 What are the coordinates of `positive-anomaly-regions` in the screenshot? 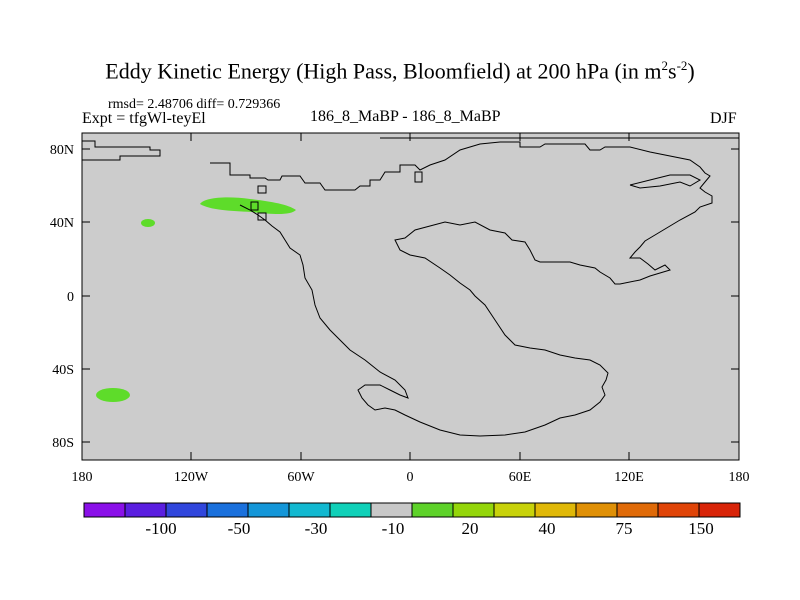 It's located at (196, 299).